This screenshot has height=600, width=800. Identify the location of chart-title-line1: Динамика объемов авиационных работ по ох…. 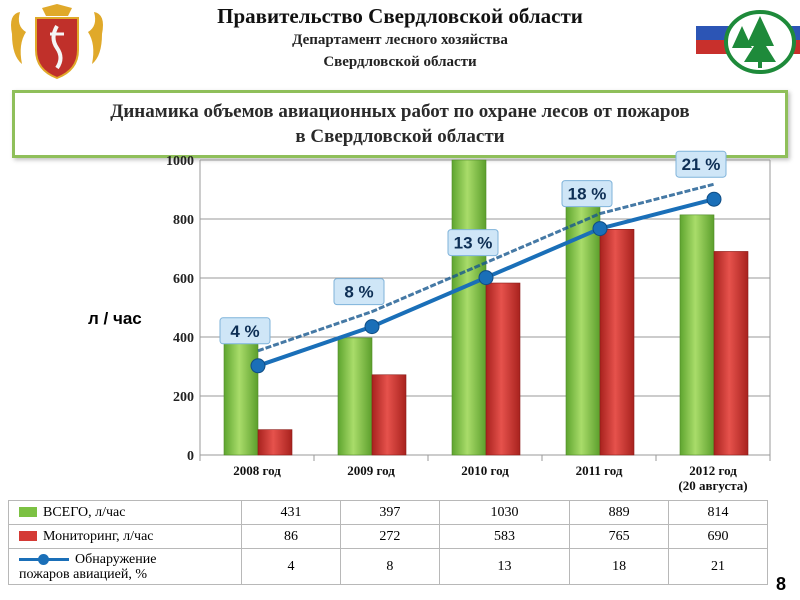
(400, 111).